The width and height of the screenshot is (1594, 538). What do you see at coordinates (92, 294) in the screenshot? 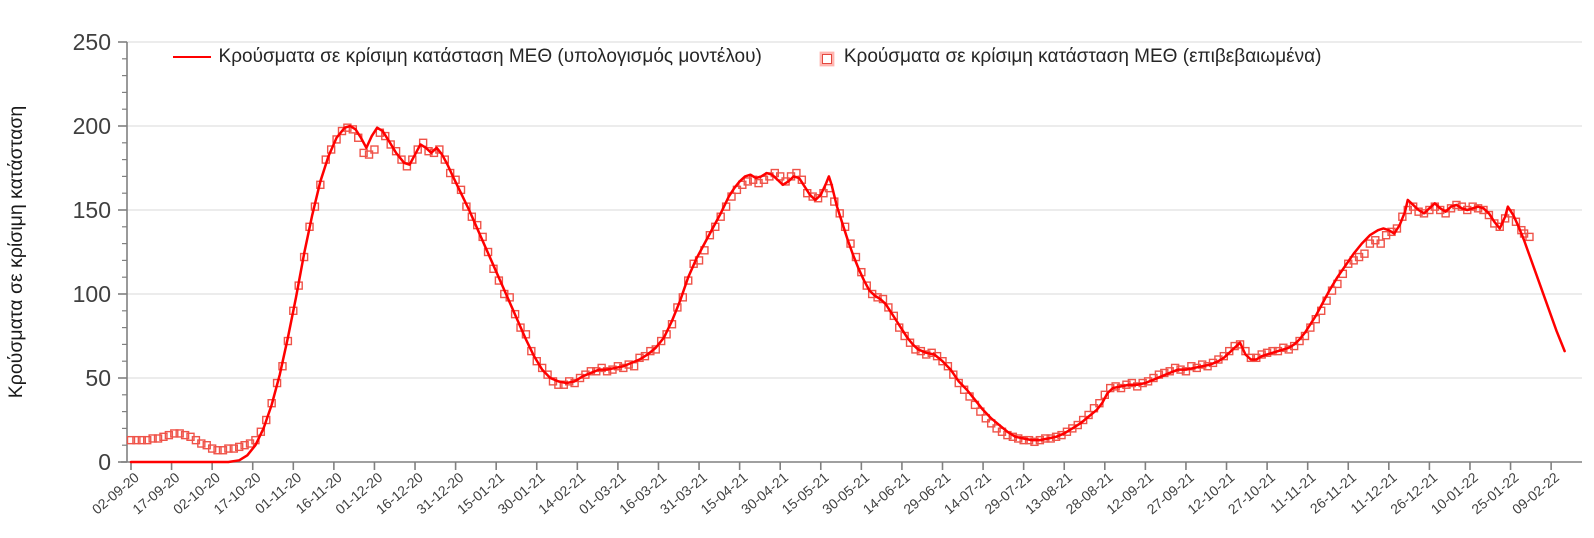
I see `y-tick-label: 100` at bounding box center [92, 294].